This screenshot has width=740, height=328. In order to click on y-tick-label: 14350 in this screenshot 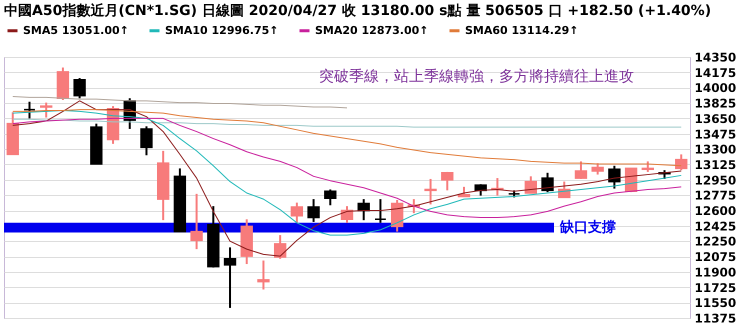, I will do `click(715, 57)`.